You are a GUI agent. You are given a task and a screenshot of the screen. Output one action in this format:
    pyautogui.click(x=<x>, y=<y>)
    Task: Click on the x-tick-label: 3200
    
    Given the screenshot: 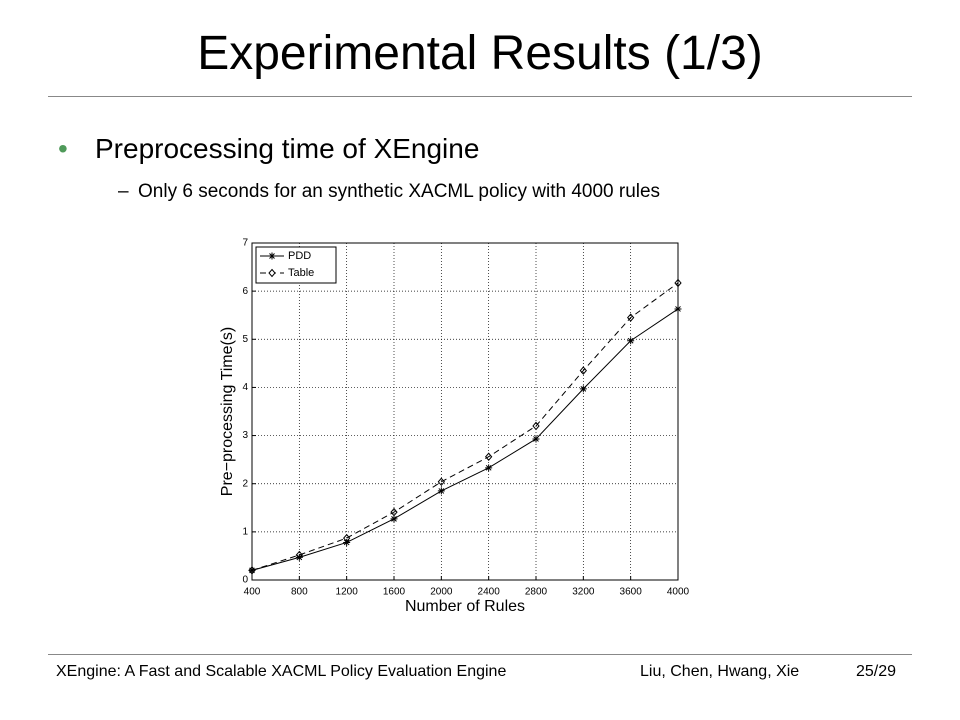 What is the action you would take?
    pyautogui.click(x=583, y=592)
    